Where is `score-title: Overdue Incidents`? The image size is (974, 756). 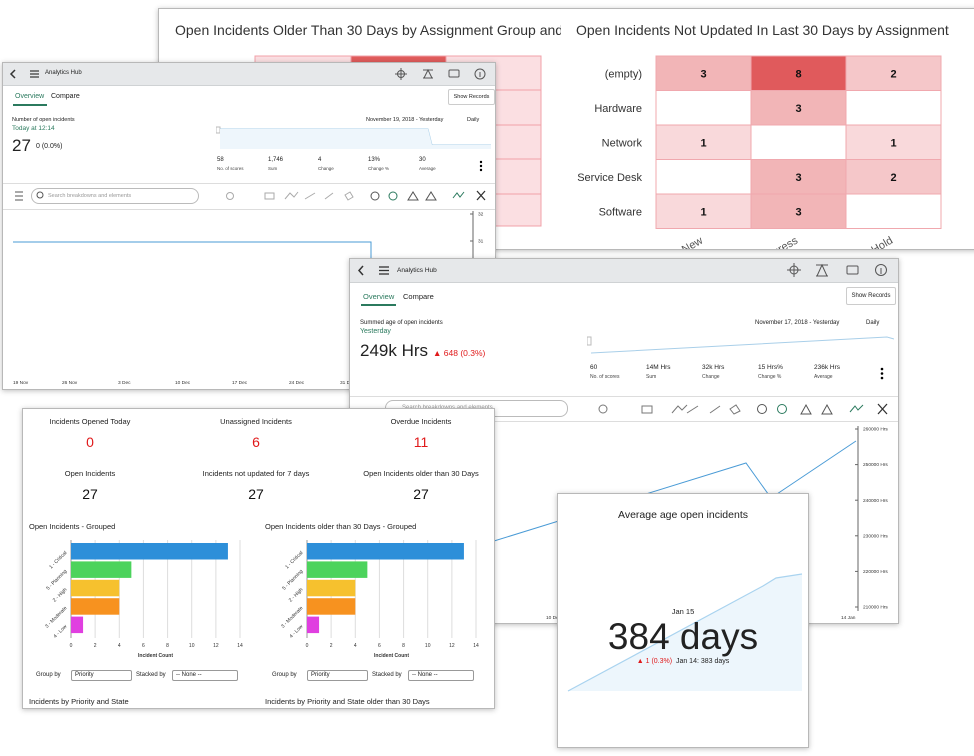
score-title: Overdue Incidents is located at coordinates (421, 421).